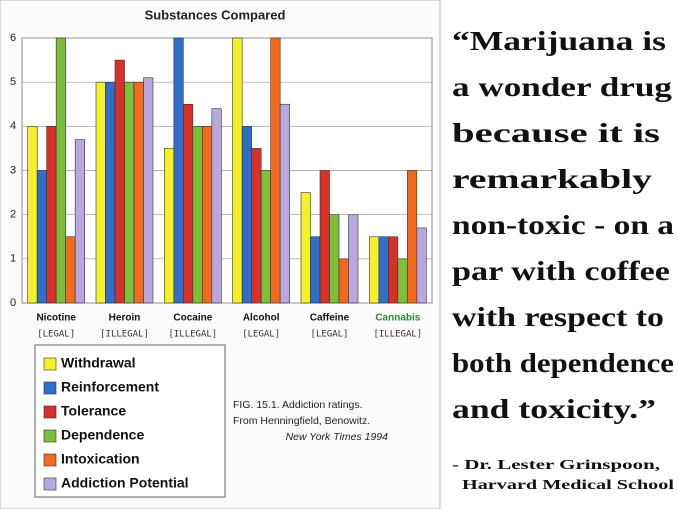 The width and height of the screenshot is (678, 509). Describe the element at coordinates (13, 170) in the screenshot. I see `y-tick-label: 3` at that location.